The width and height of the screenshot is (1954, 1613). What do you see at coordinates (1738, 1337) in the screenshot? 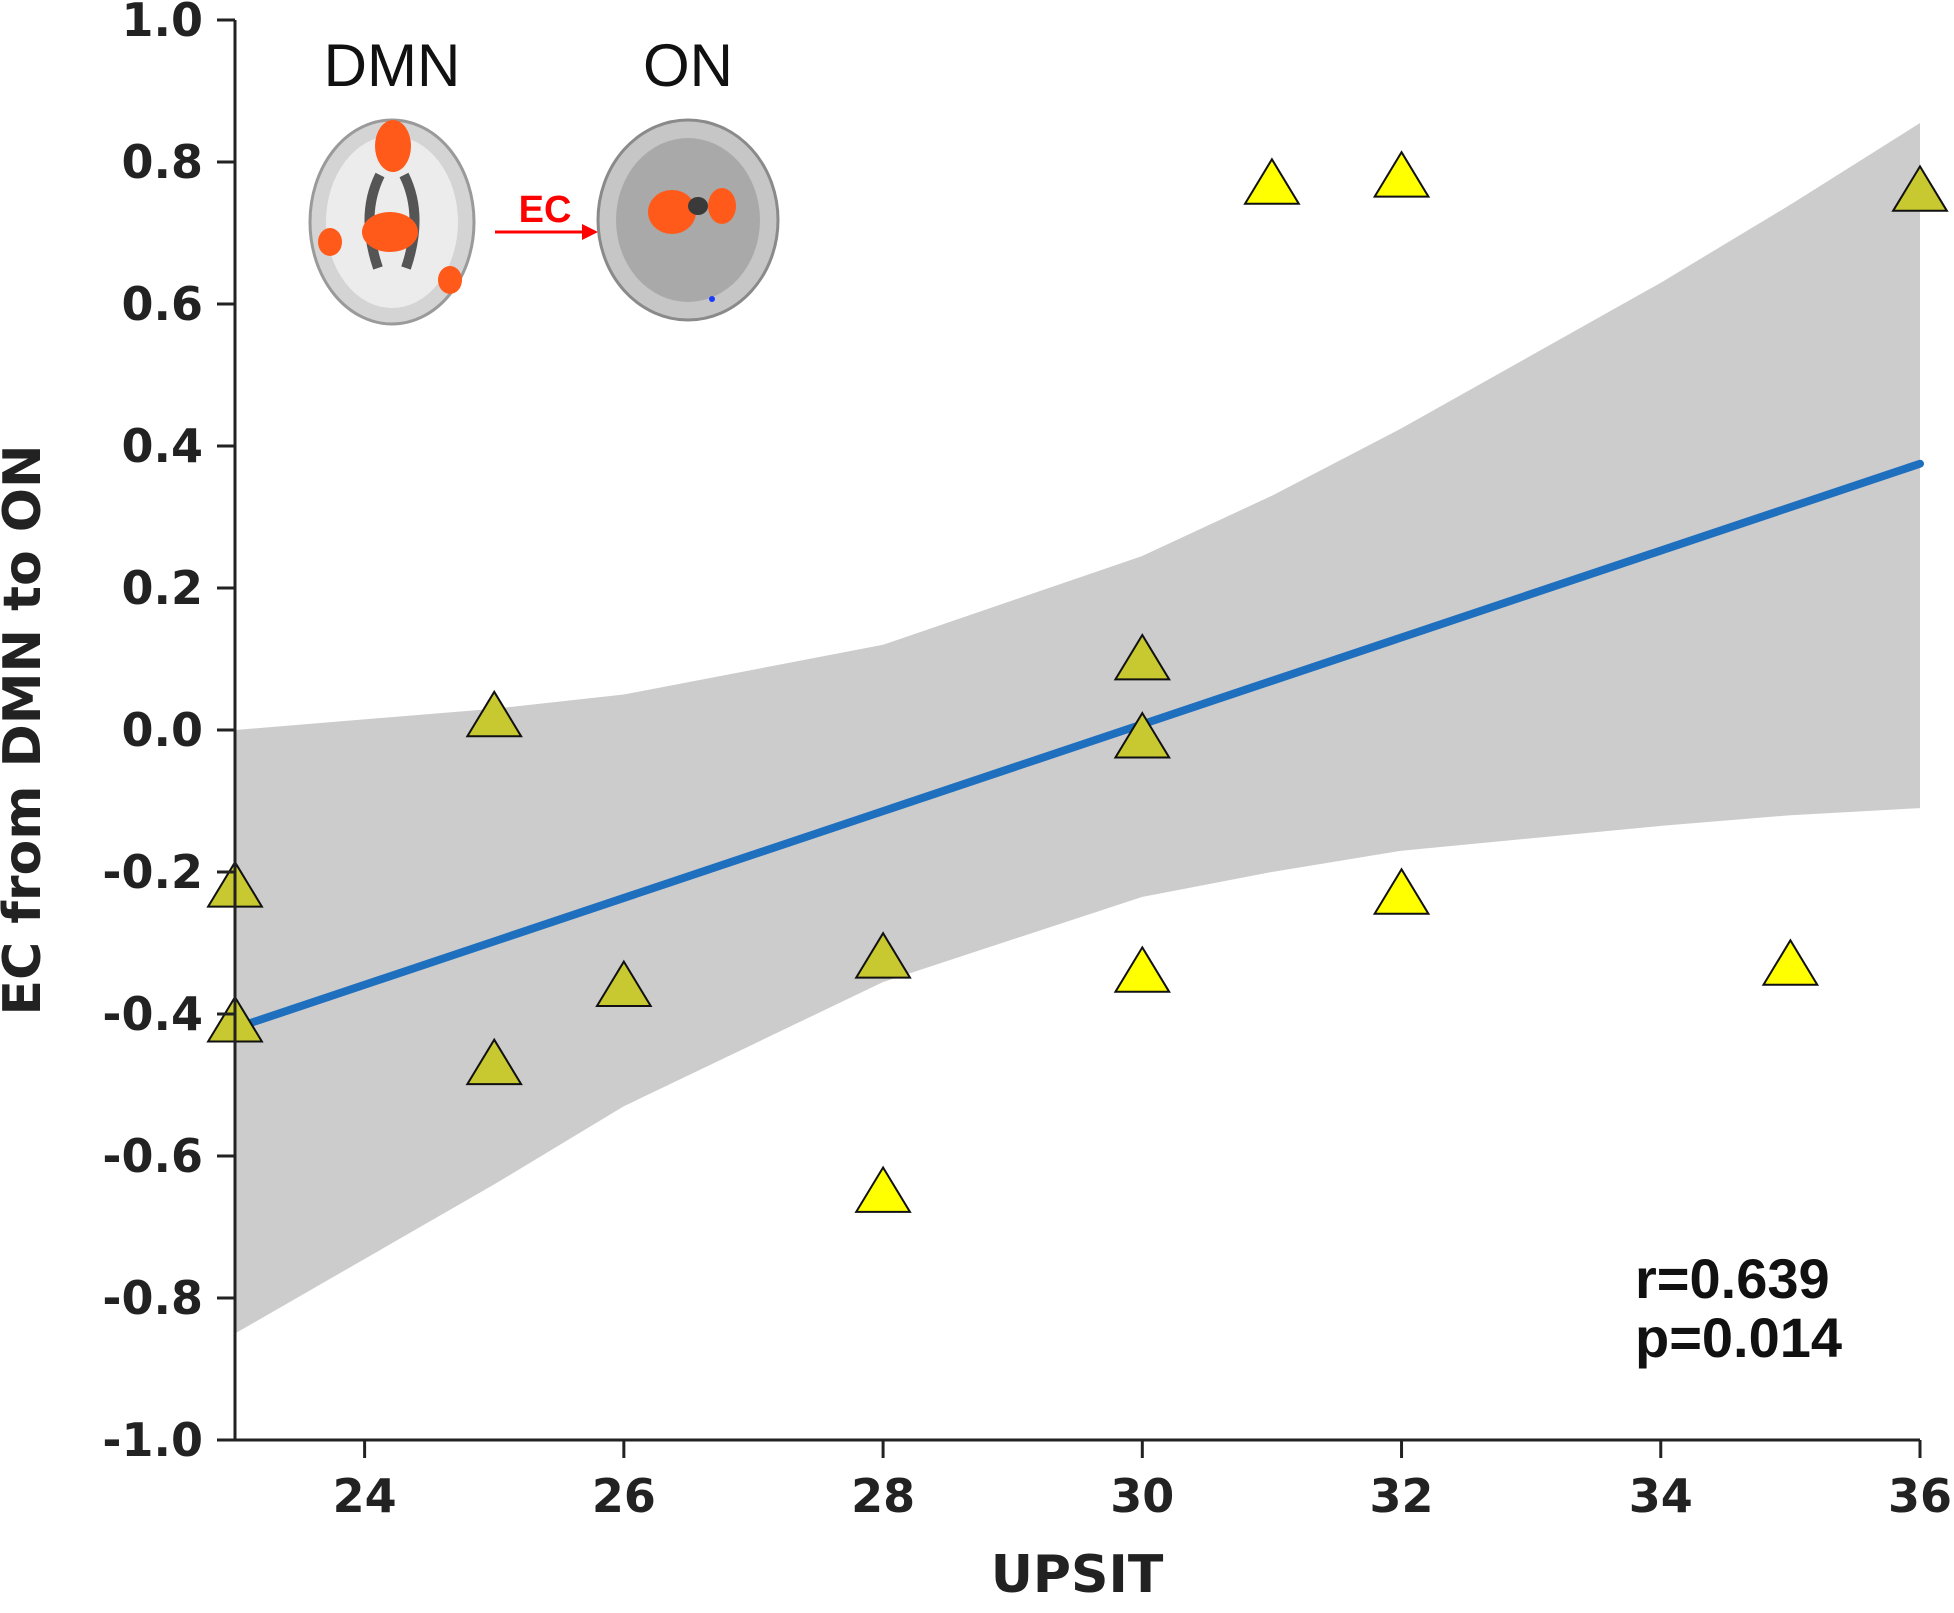
I see `p-value: p=0.014` at bounding box center [1738, 1337].